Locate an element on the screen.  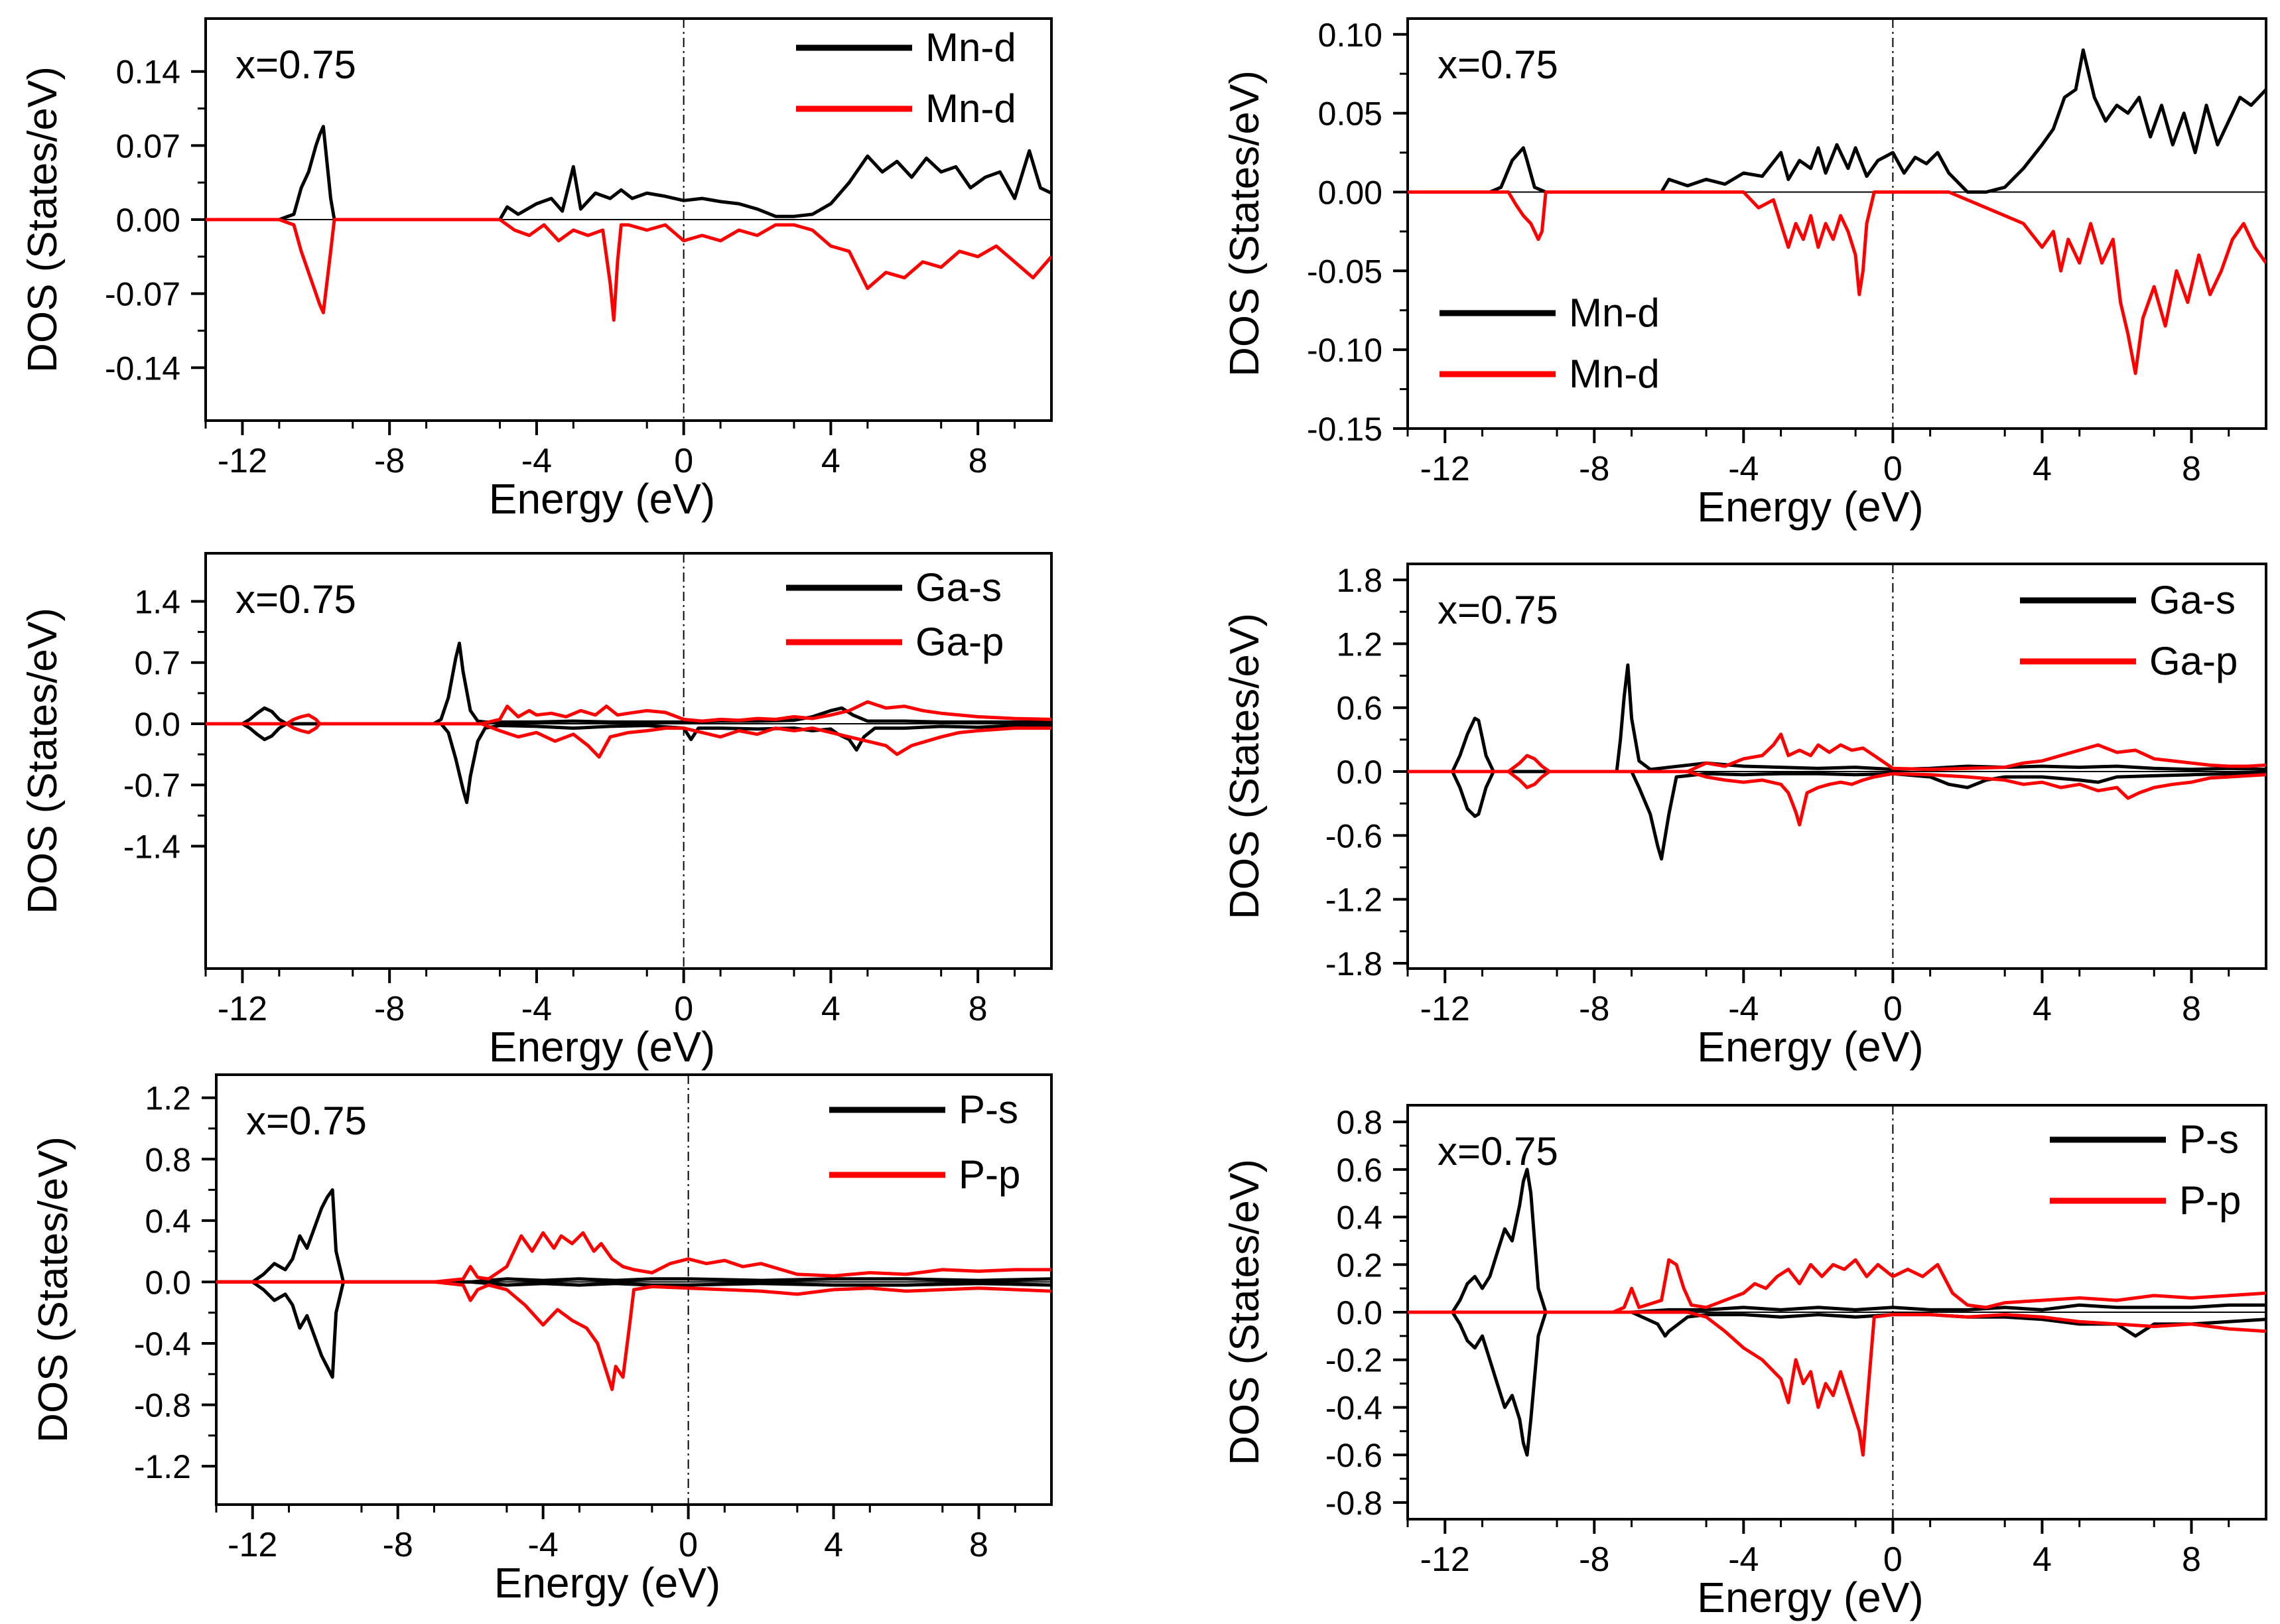
y-tick-label: 0.7 is located at coordinates (157, 663).